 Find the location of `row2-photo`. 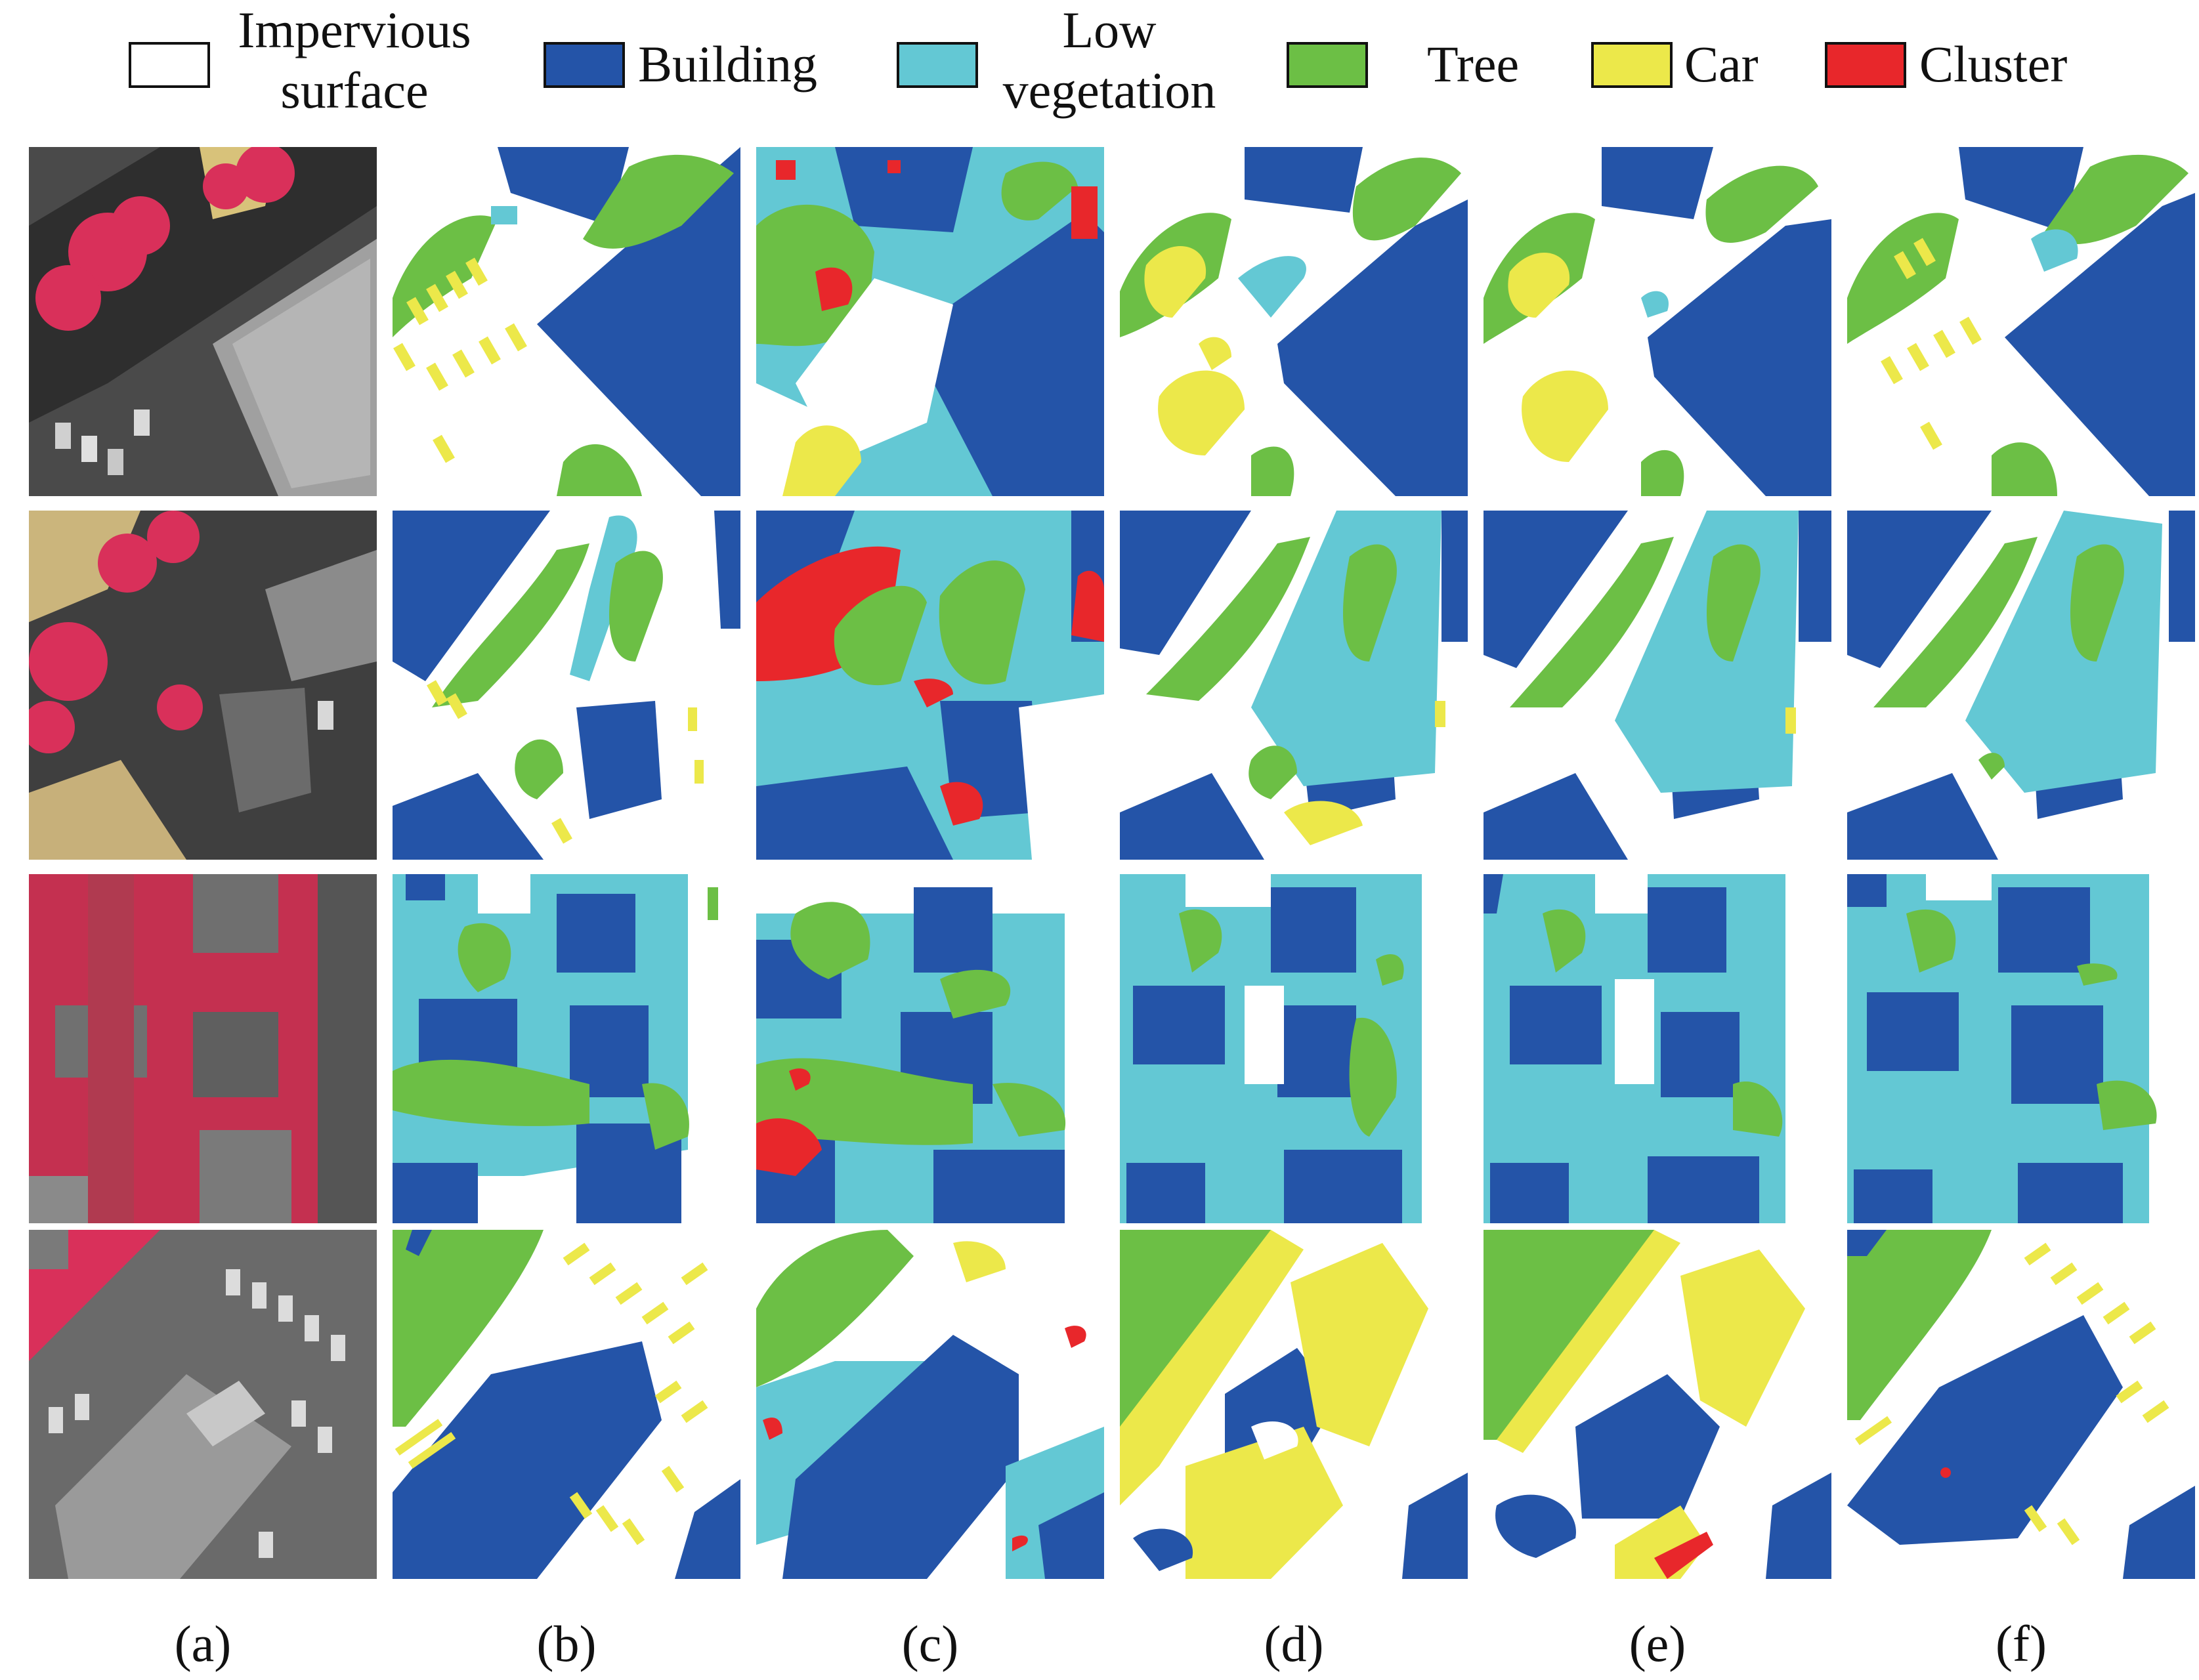

row2-photo is located at coordinates (203, 685).